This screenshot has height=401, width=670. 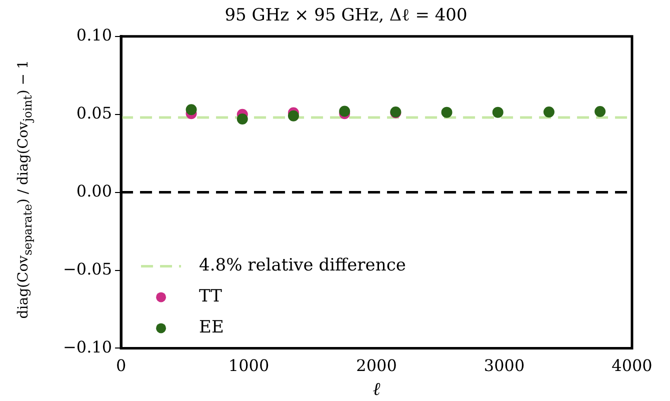 I want to click on y-tick-label: 0.10, so click(x=94, y=35).